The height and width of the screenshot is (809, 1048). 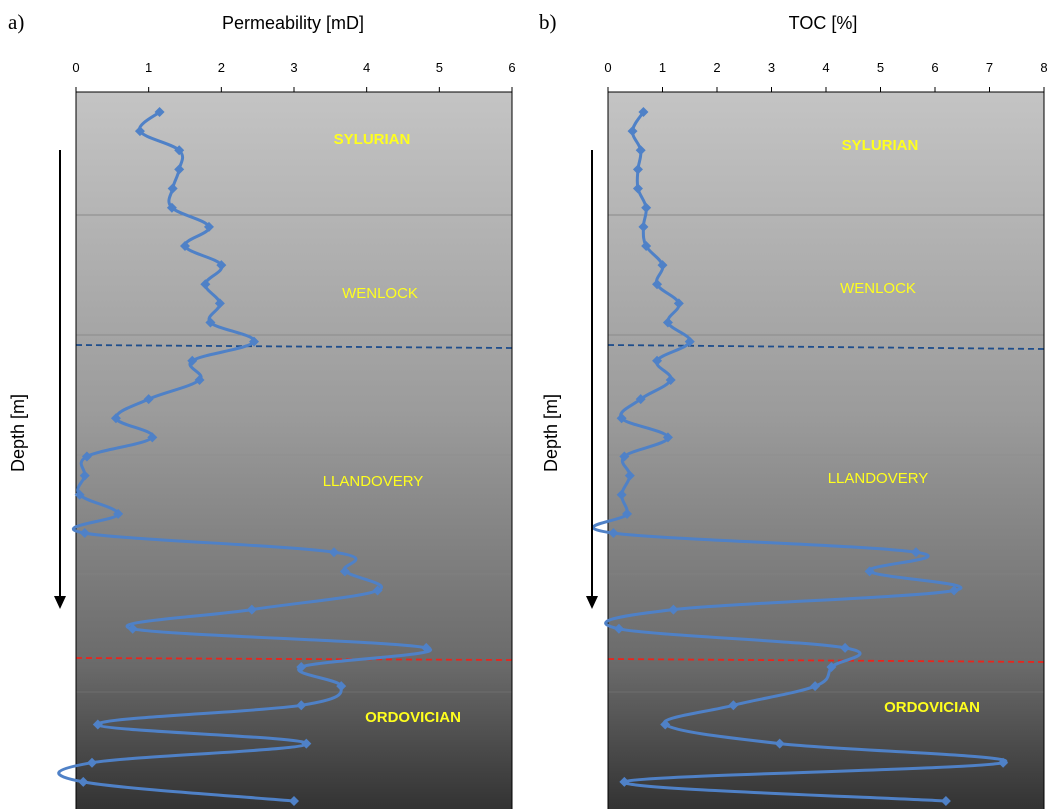 I want to click on panel-b-tick-label: 1, so click(x=662, y=67).